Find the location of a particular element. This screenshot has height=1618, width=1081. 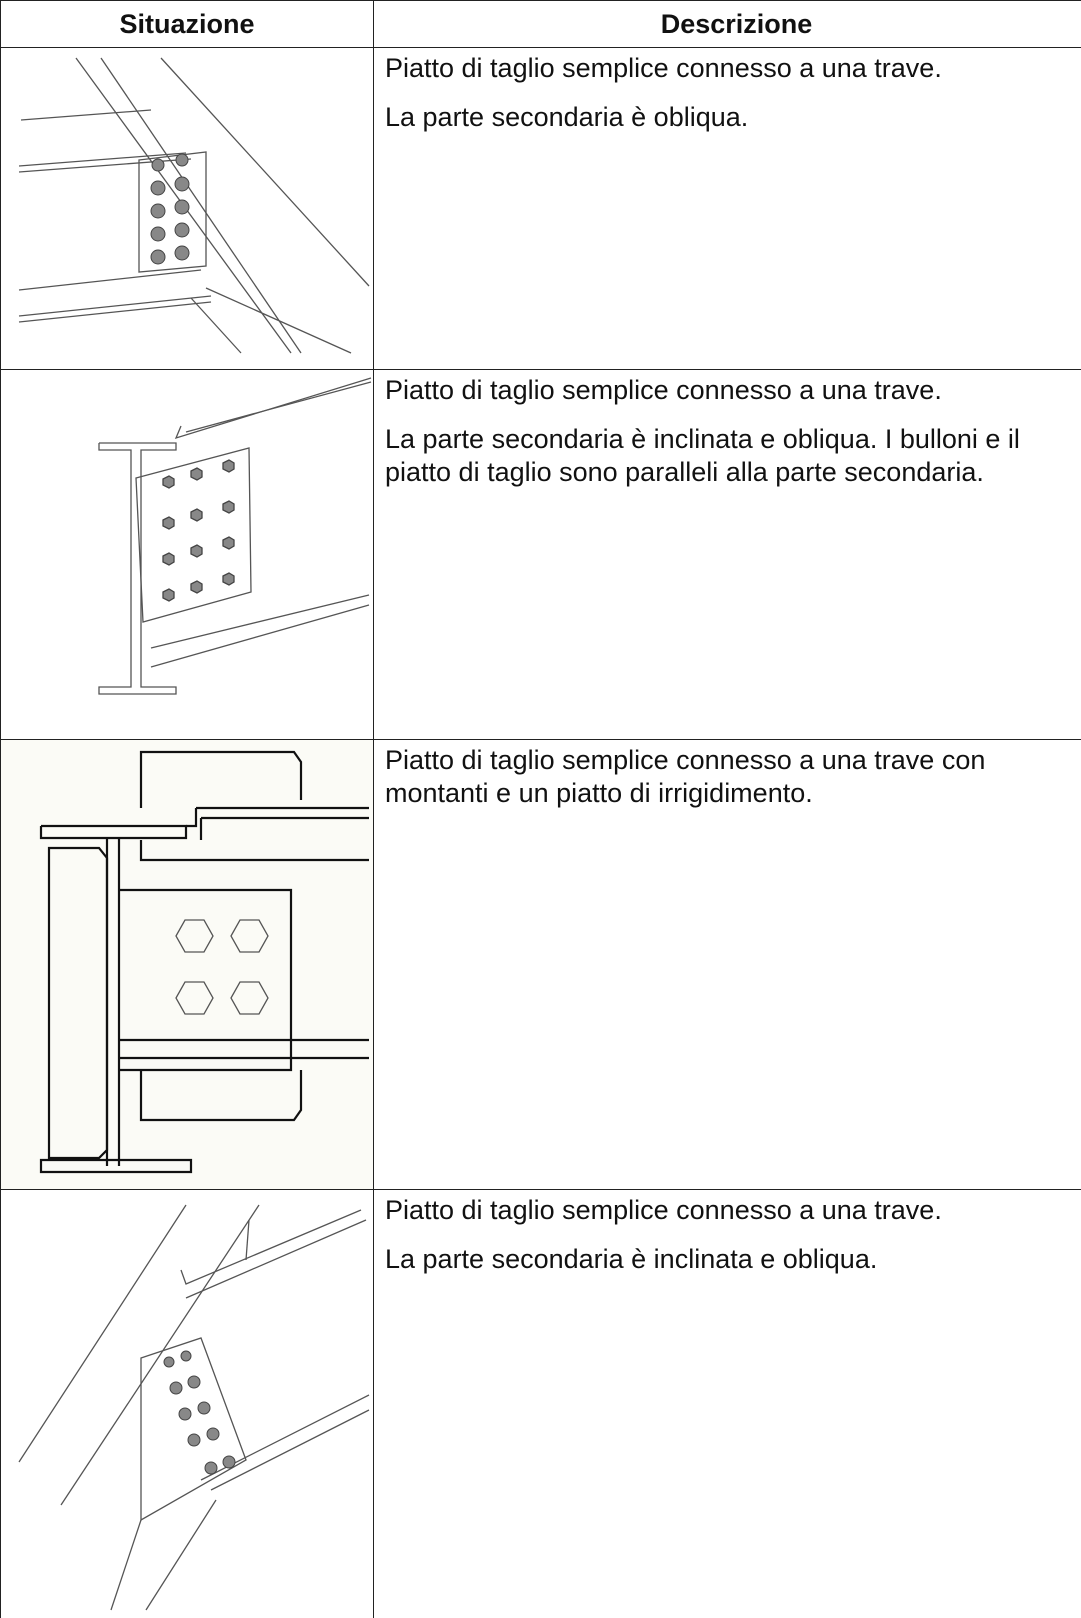

header-row: Situazione Descrizione is located at coordinates (540, 24).